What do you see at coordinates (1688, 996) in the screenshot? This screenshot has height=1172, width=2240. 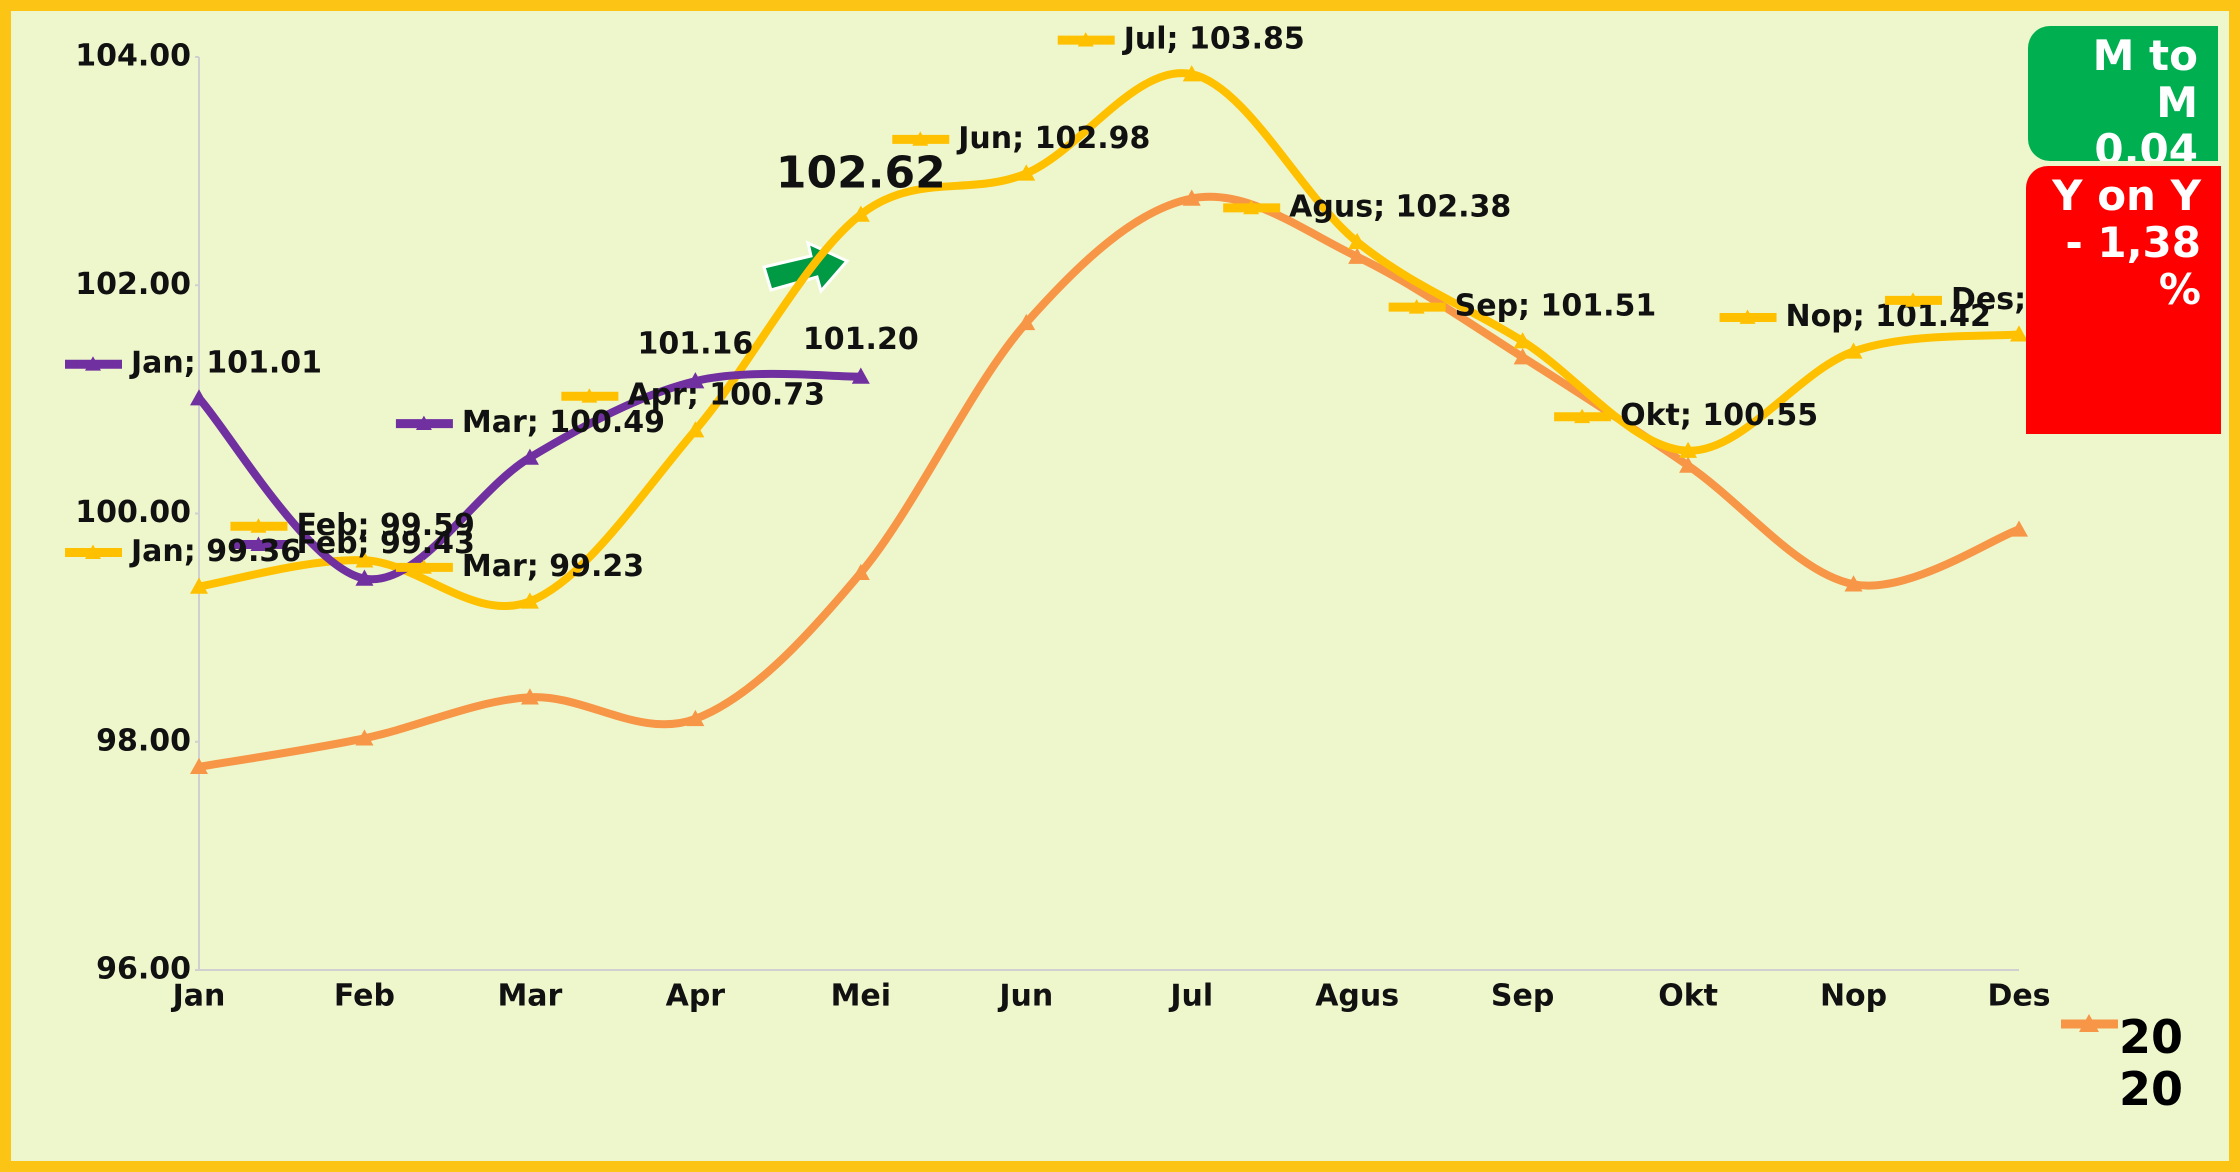 I see `x-tick-label: Okt` at bounding box center [1688, 996].